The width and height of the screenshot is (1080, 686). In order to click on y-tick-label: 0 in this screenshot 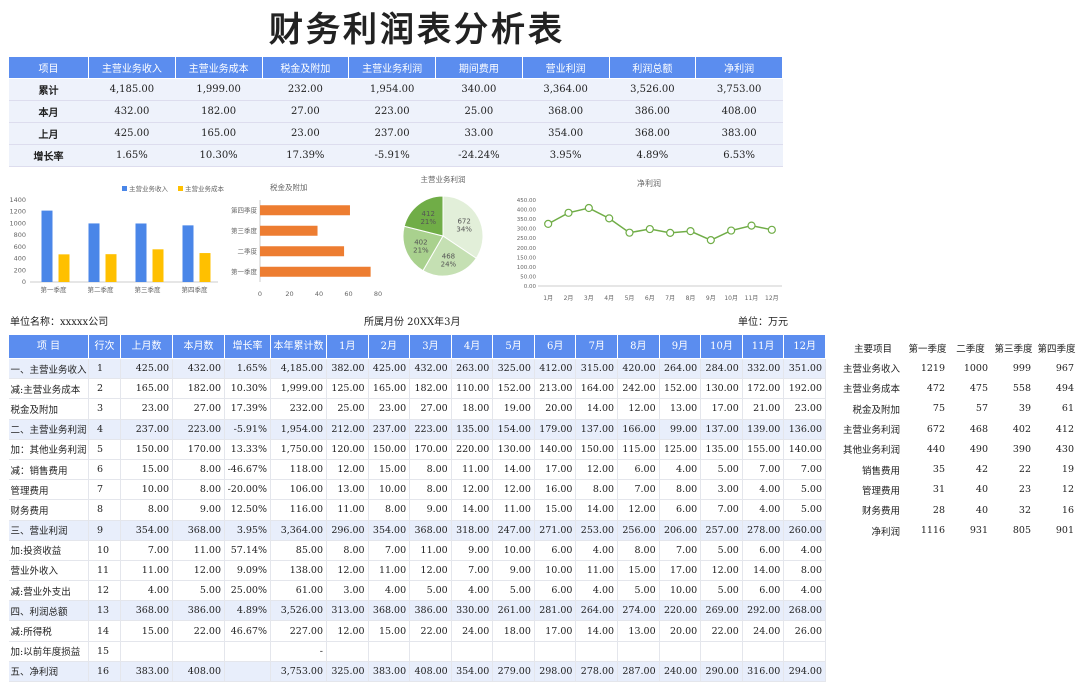, I will do `click(24, 282)`.